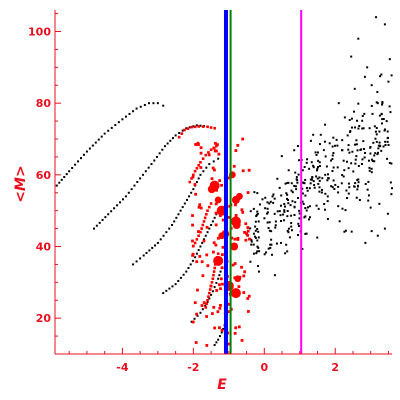 Image resolution: width=400 pixels, height=400 pixels. What do you see at coordinates (222, 385) in the screenshot?
I see `x-axis-label: E` at bounding box center [222, 385].